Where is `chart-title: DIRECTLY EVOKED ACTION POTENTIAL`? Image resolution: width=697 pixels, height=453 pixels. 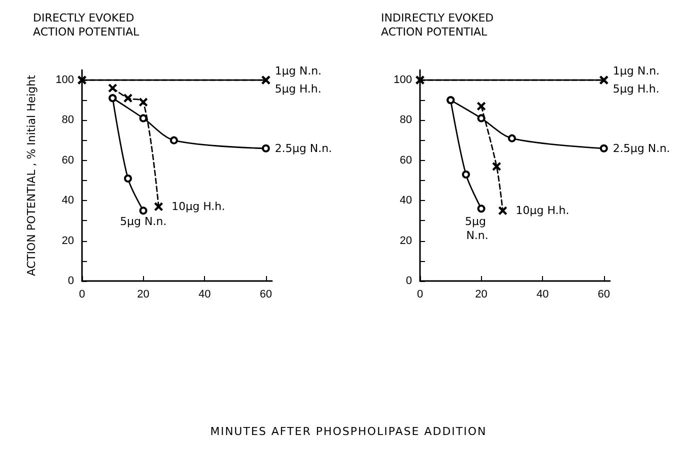 chart-title: DIRECTLY EVOKED ACTION POTENTIAL is located at coordinates (86, 25).